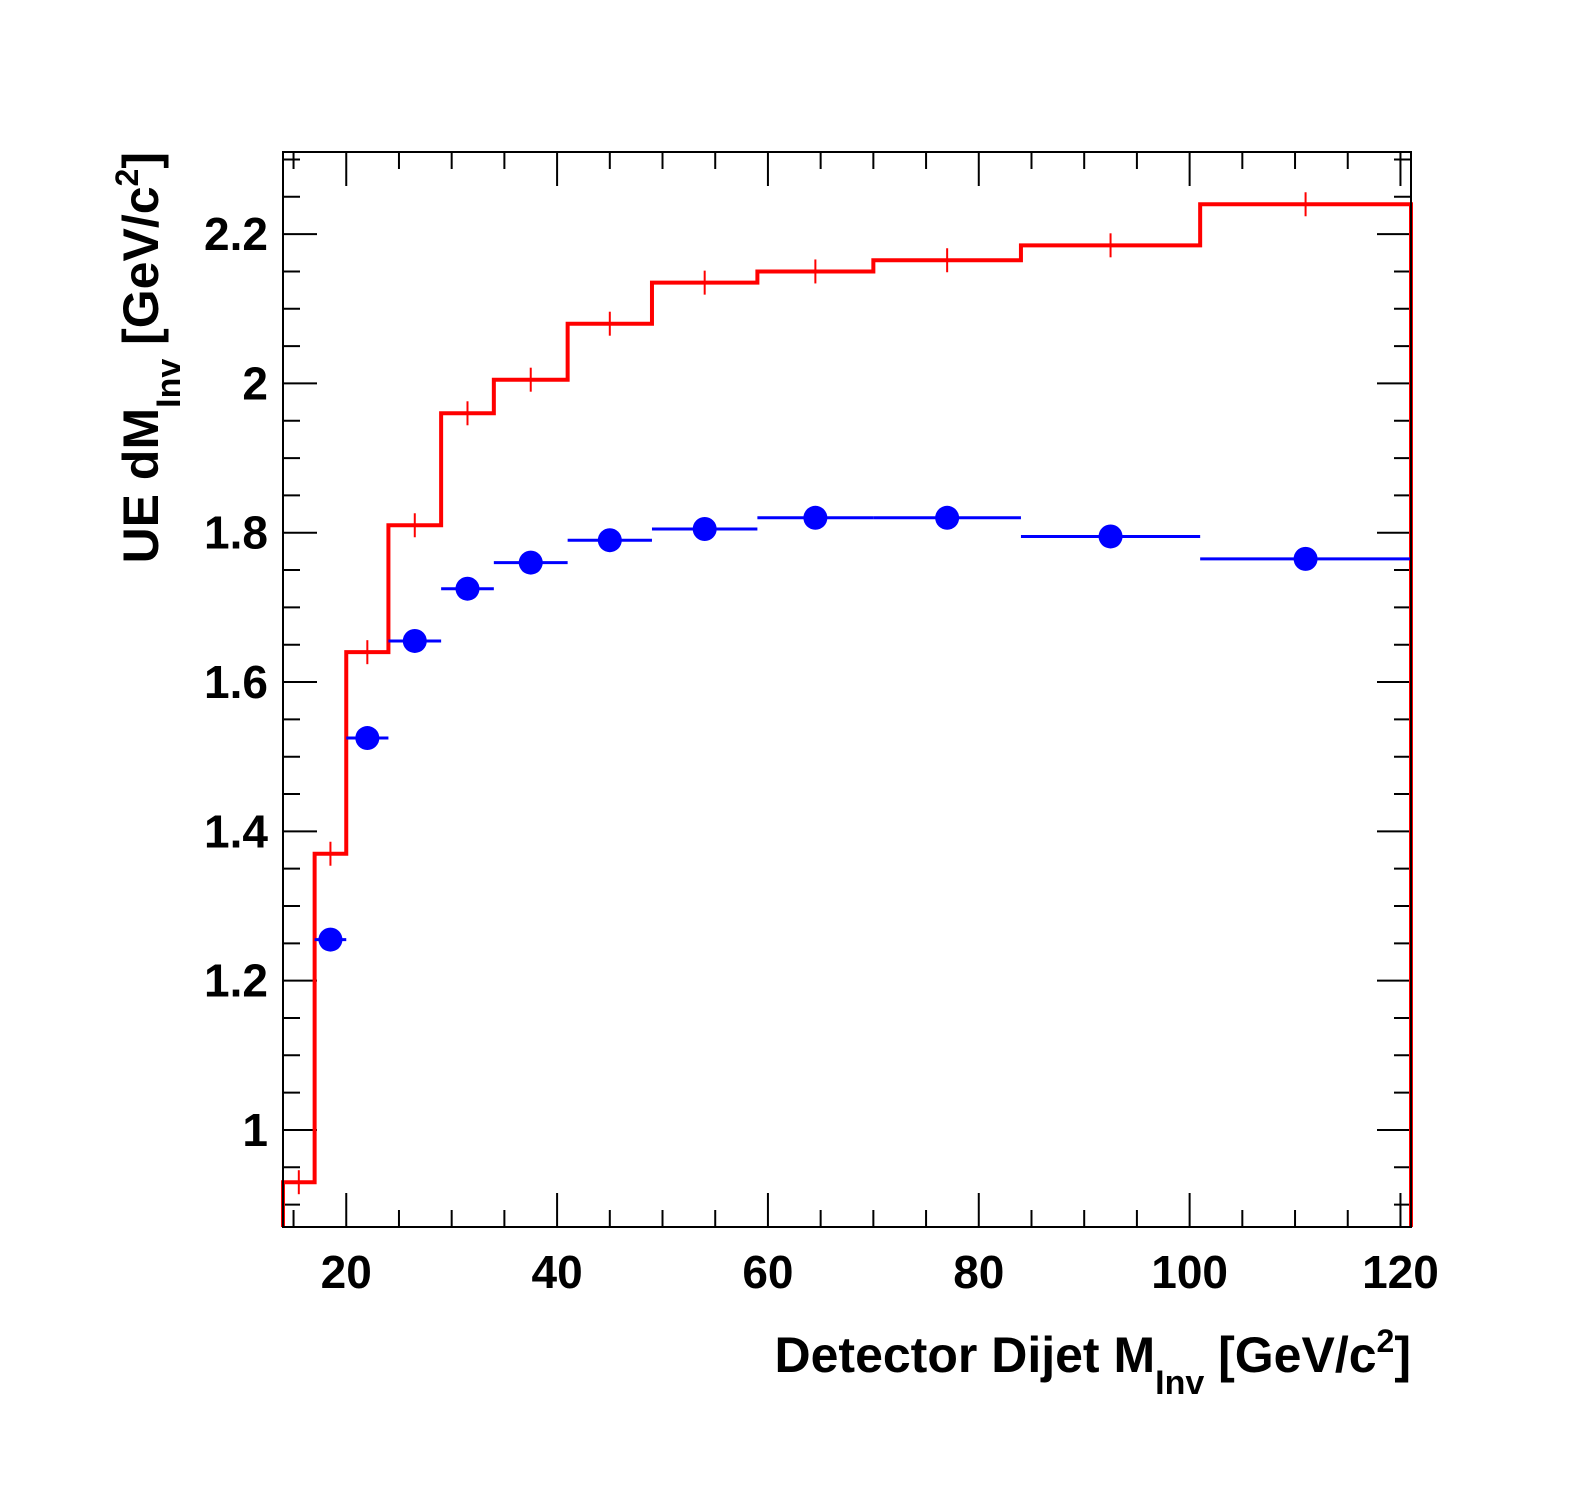 This screenshot has height=1503, width=1575. What do you see at coordinates (255, 383) in the screenshot?
I see `y-tick-label: 2` at bounding box center [255, 383].